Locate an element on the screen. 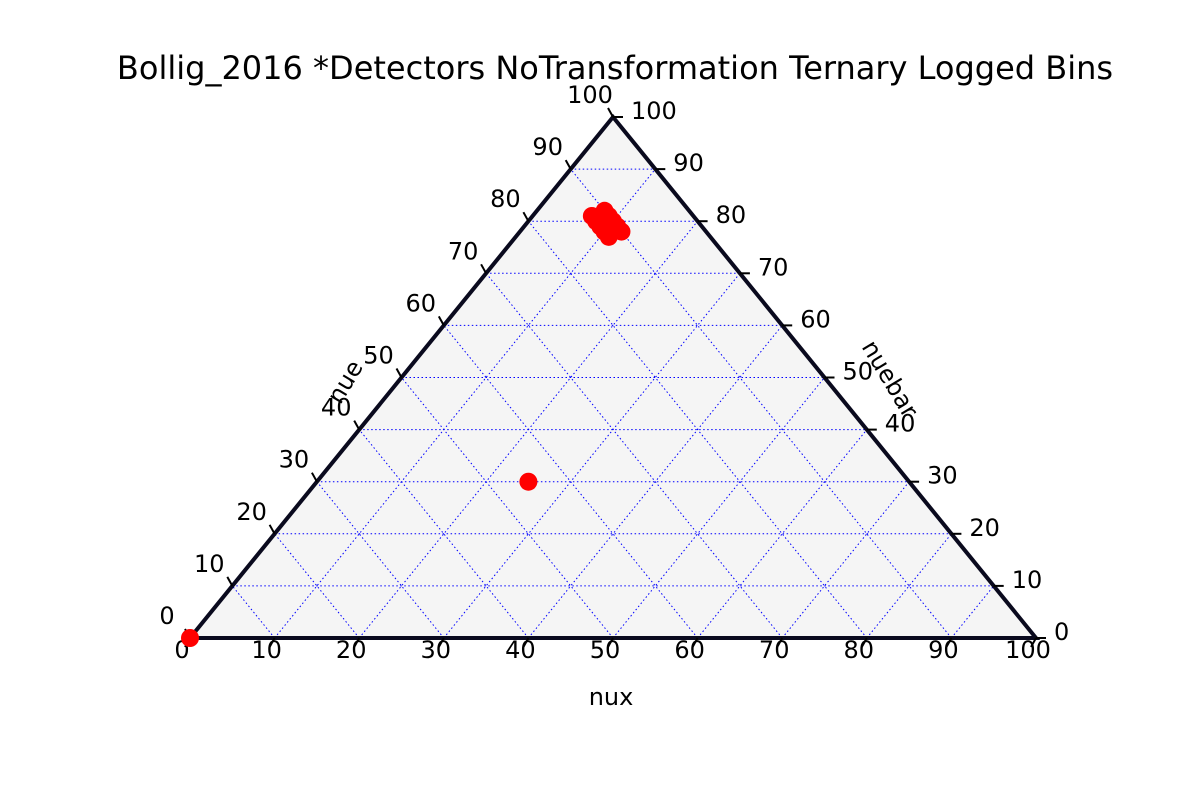  tick-label-nux: 30 is located at coordinates (436, 650).